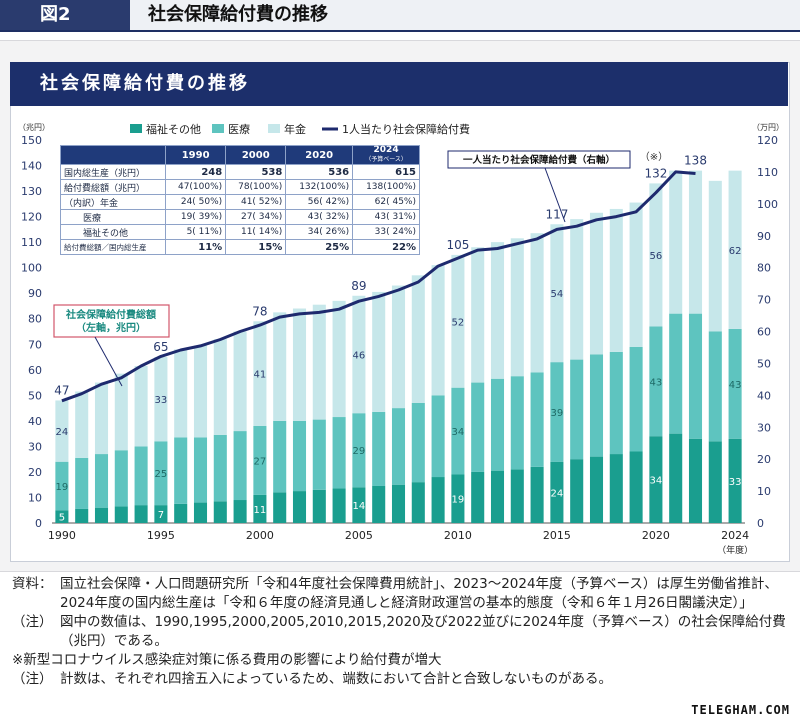  What do you see at coordinates (260, 461) in the screenshot?
I see `data-label-medical: 27` at bounding box center [260, 461].